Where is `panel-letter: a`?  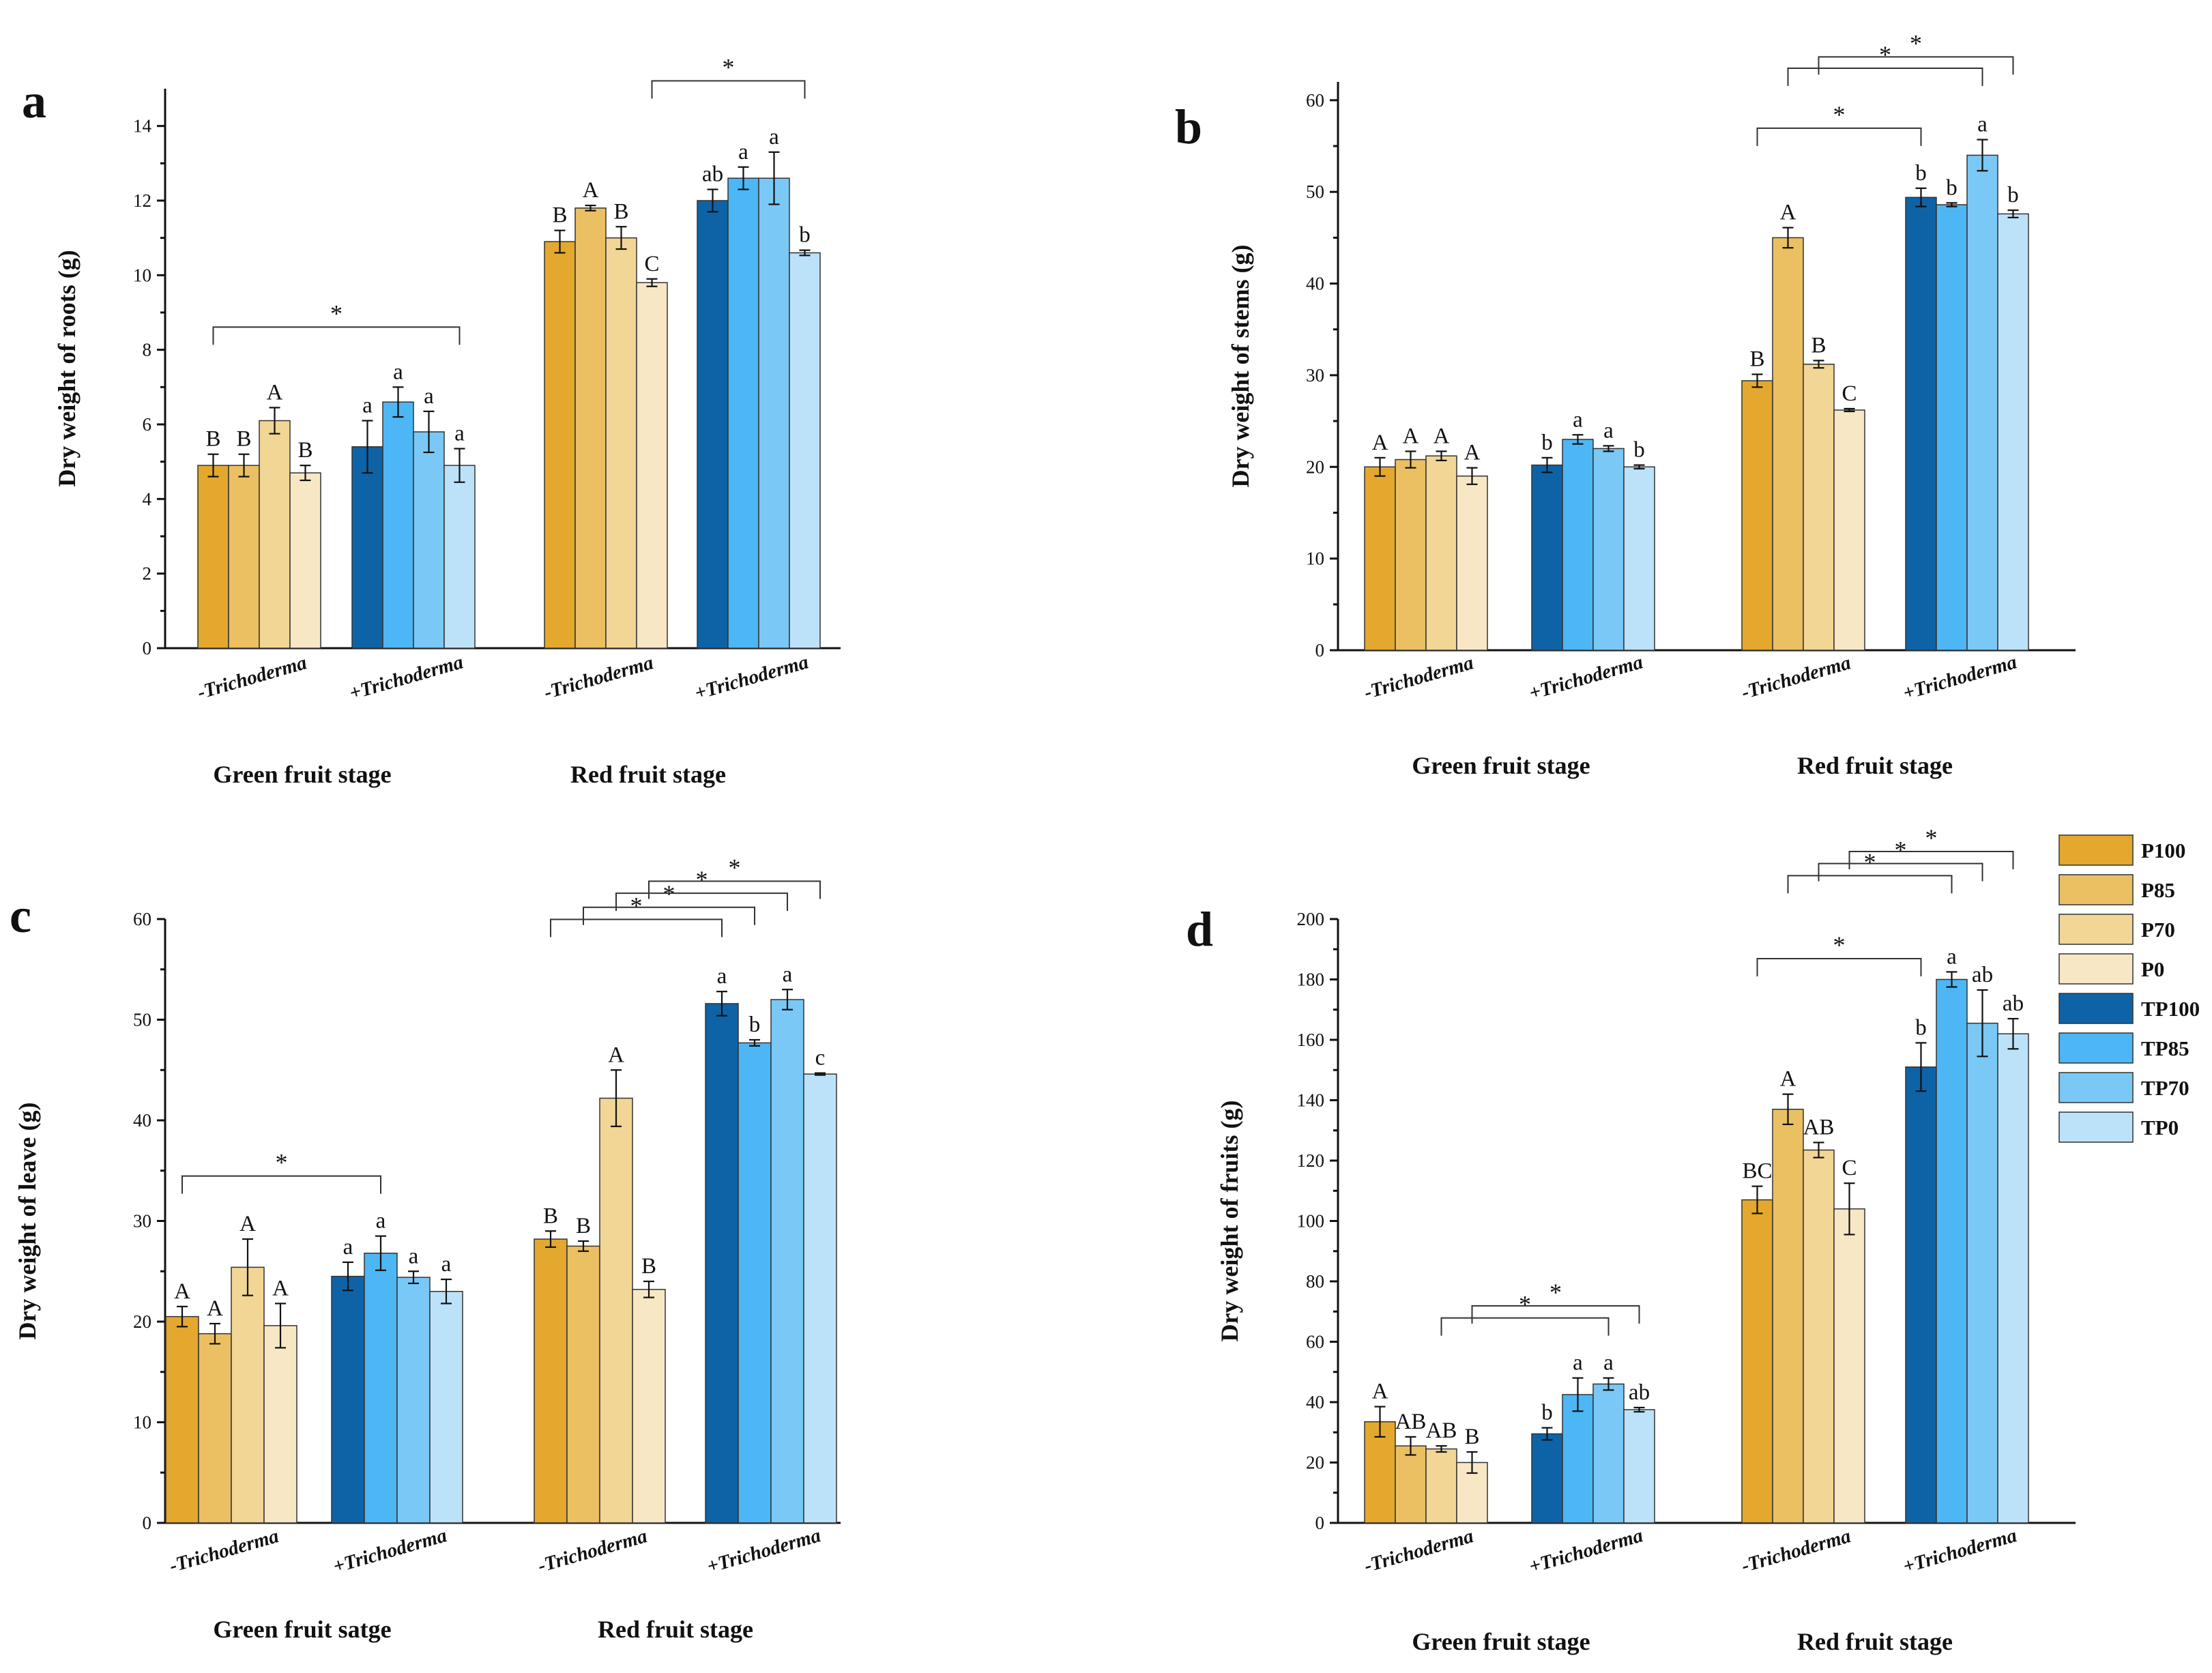 panel-letter: a is located at coordinates (34, 101).